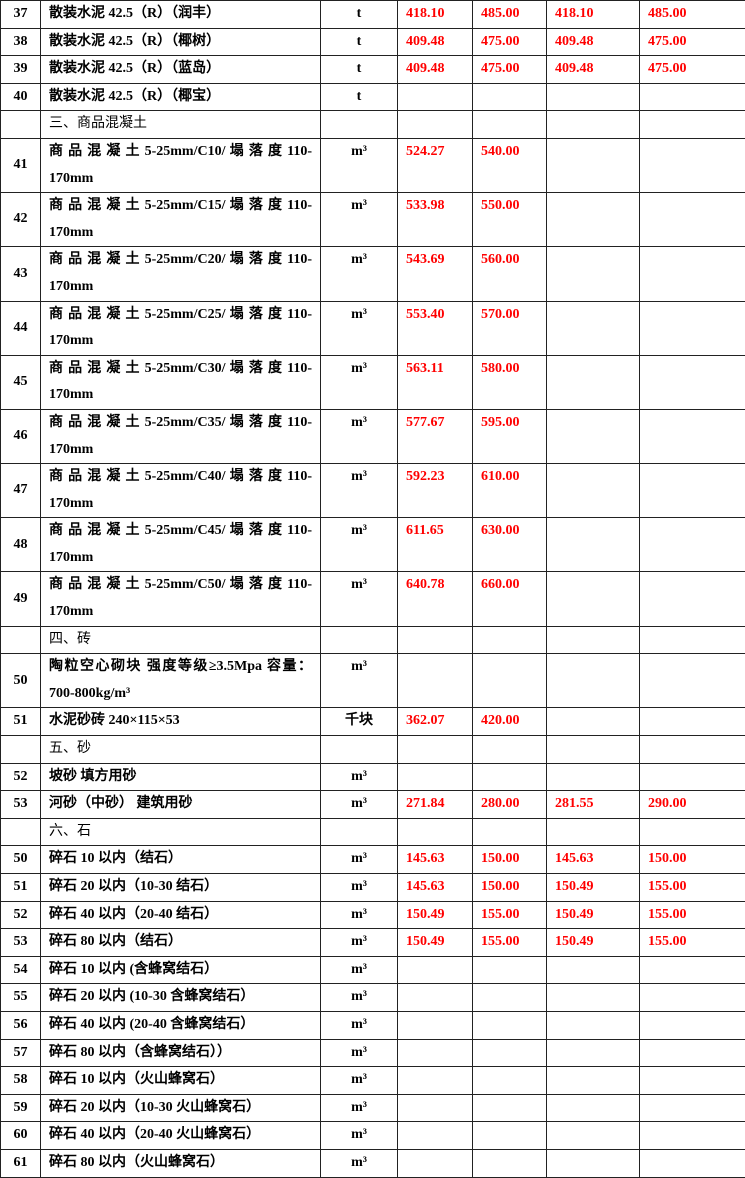 This screenshot has width=745, height=1178. Describe the element at coordinates (181, 382) in the screenshot. I see `item-name: 商 品 混 凝 土 5-25mm/C30/ 塌 落 度 110-170mm` at that location.